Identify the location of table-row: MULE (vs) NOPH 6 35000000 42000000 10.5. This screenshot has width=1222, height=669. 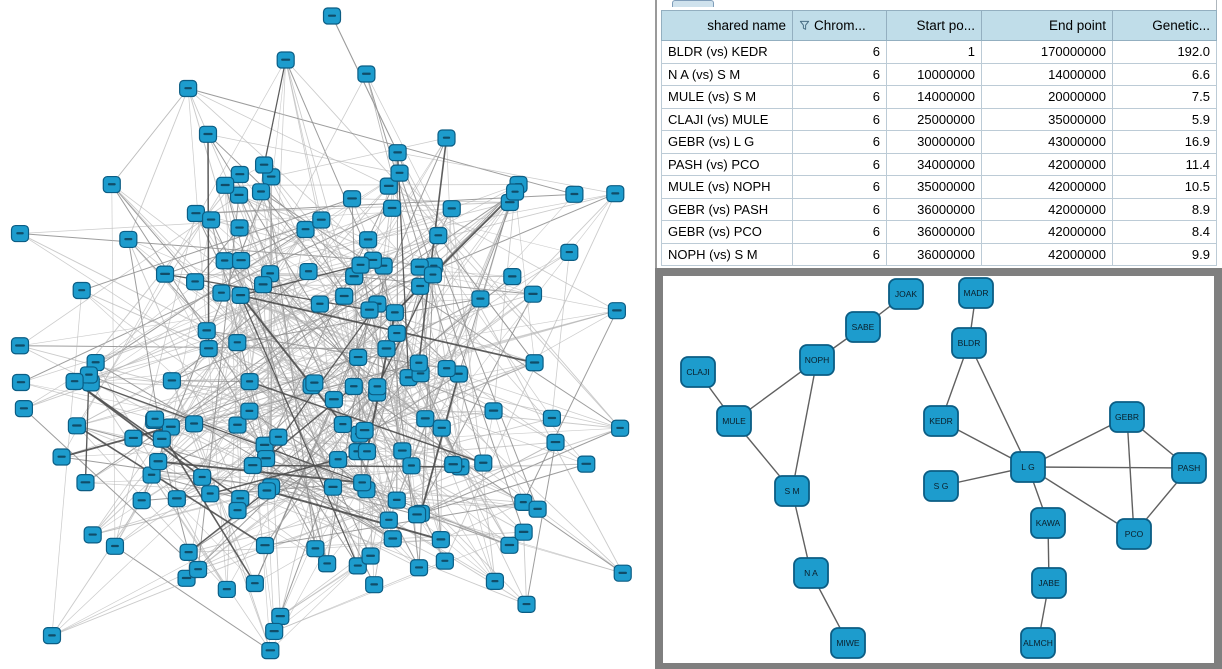
(939, 187).